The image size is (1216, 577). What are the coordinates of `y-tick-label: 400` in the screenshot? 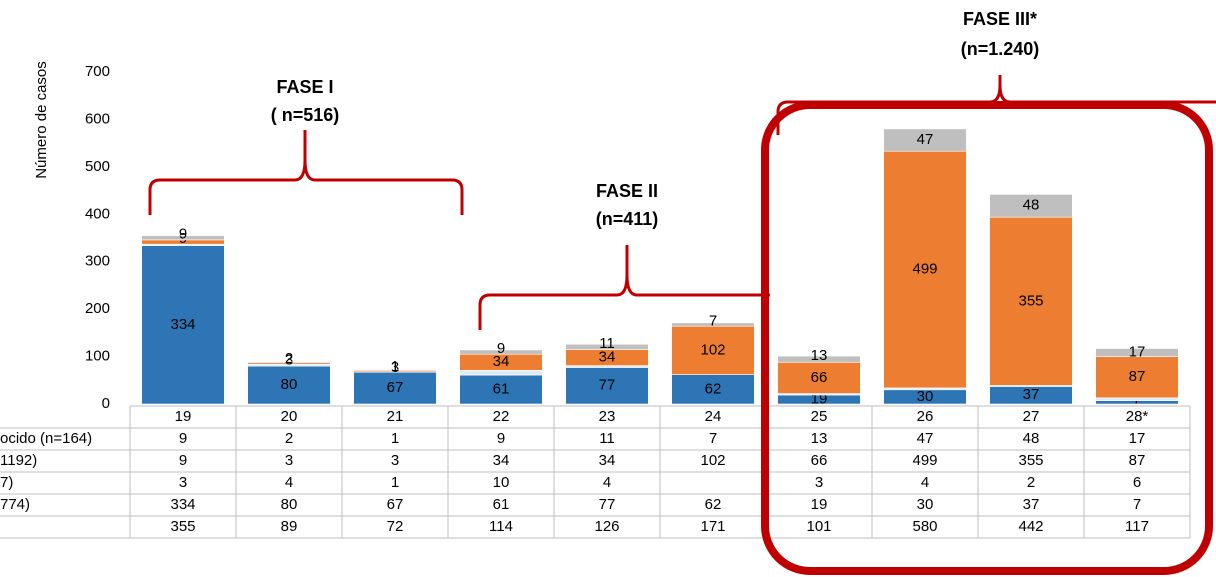 It's located at (97, 213).